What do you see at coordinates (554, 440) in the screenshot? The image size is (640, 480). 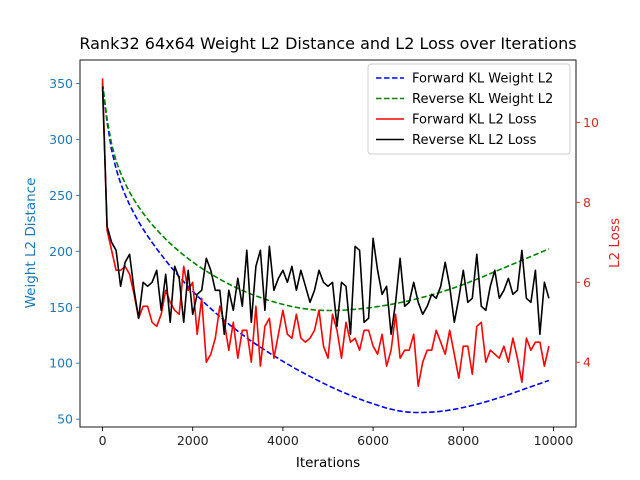 I see `x-tick-label: 10000` at bounding box center [554, 440].